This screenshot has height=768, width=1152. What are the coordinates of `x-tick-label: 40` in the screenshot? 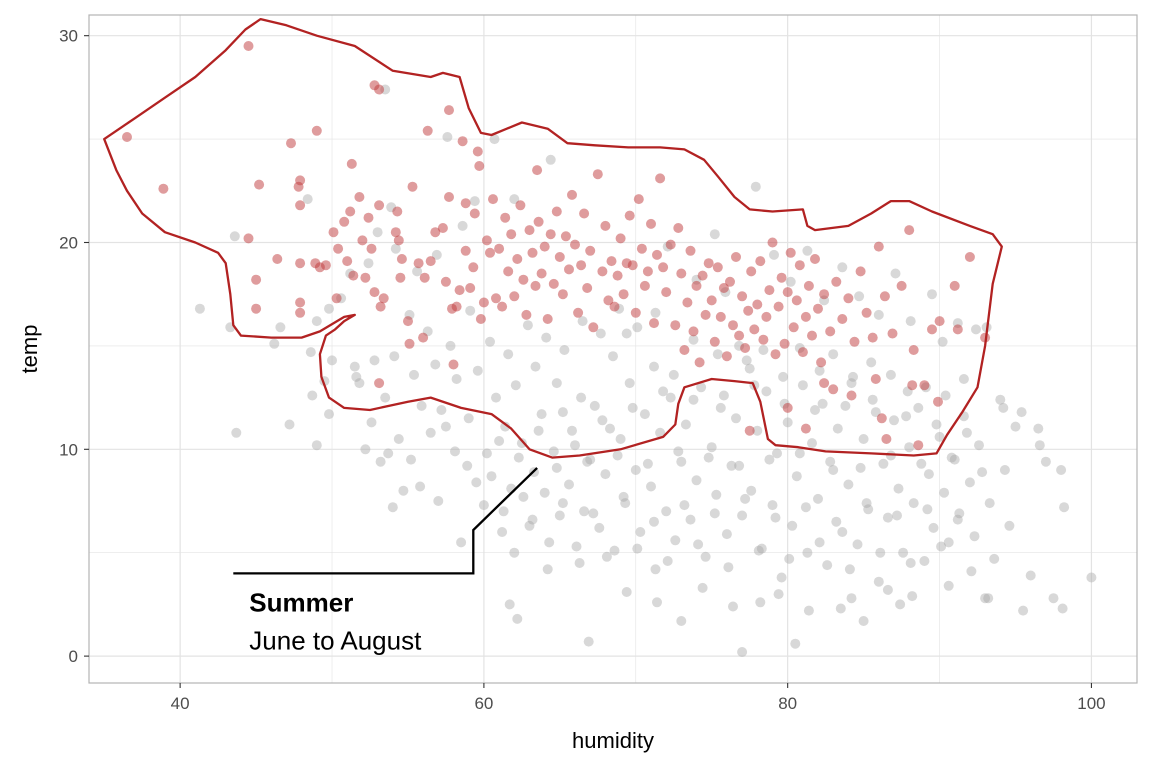 It's located at (180, 703).